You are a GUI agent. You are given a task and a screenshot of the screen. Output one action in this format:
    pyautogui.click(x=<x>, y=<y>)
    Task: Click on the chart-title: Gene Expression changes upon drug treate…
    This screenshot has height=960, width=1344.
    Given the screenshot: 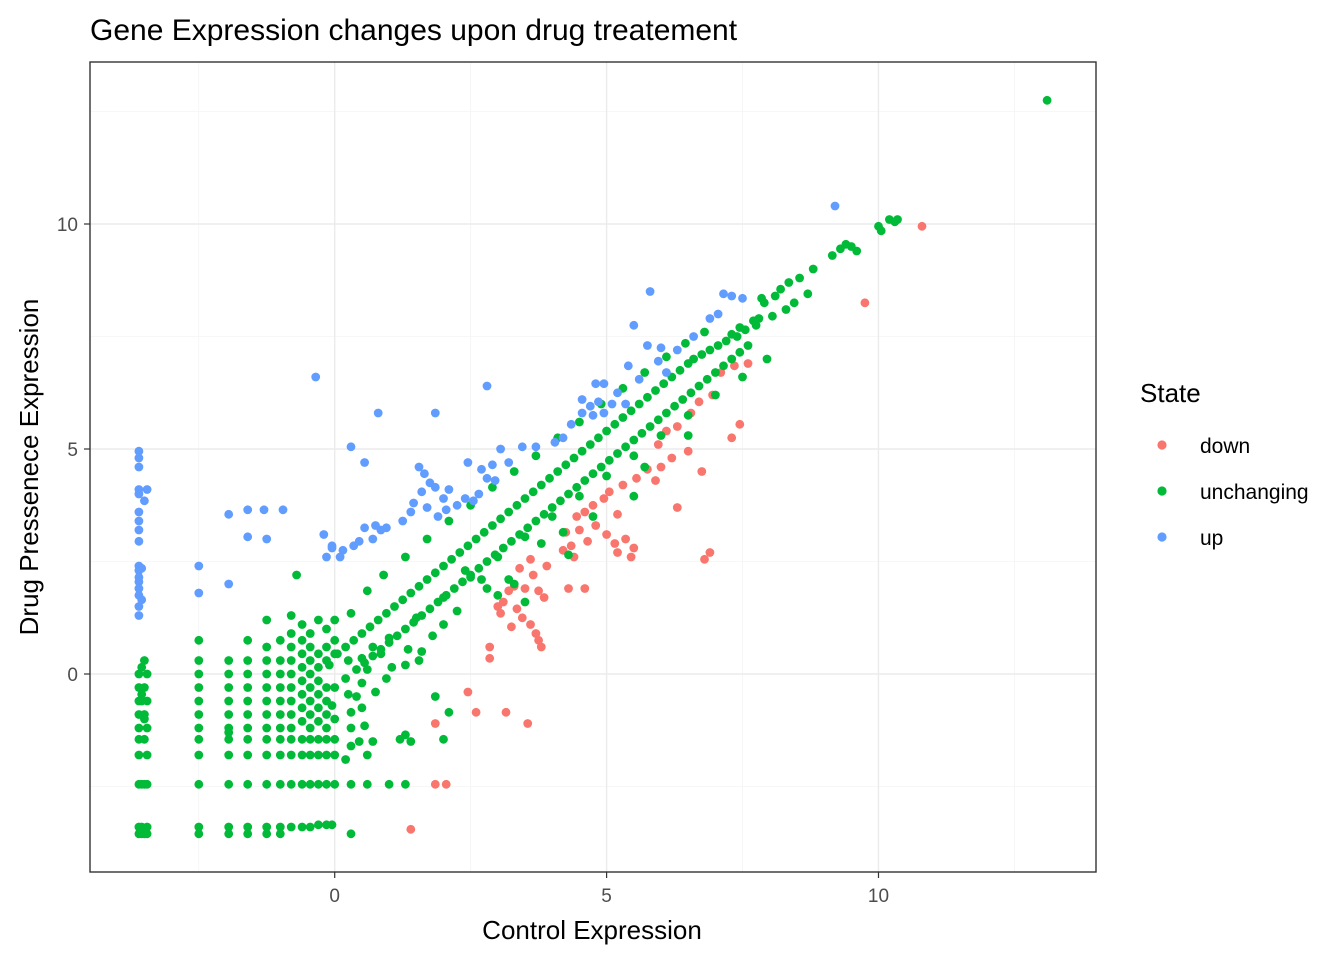 What is the action you would take?
    pyautogui.click(x=414, y=30)
    